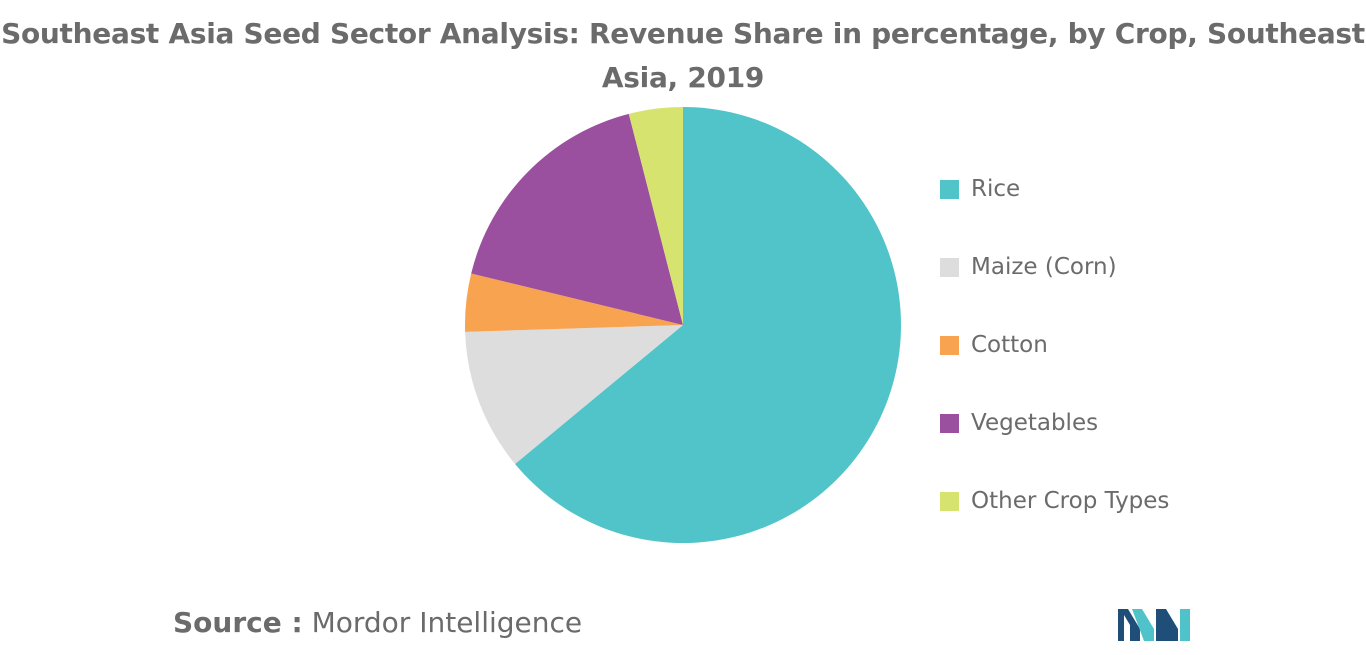 The image size is (1366, 655). Describe the element at coordinates (447, 622) in the screenshot. I see `source-name: Mordor Intelligence` at that location.